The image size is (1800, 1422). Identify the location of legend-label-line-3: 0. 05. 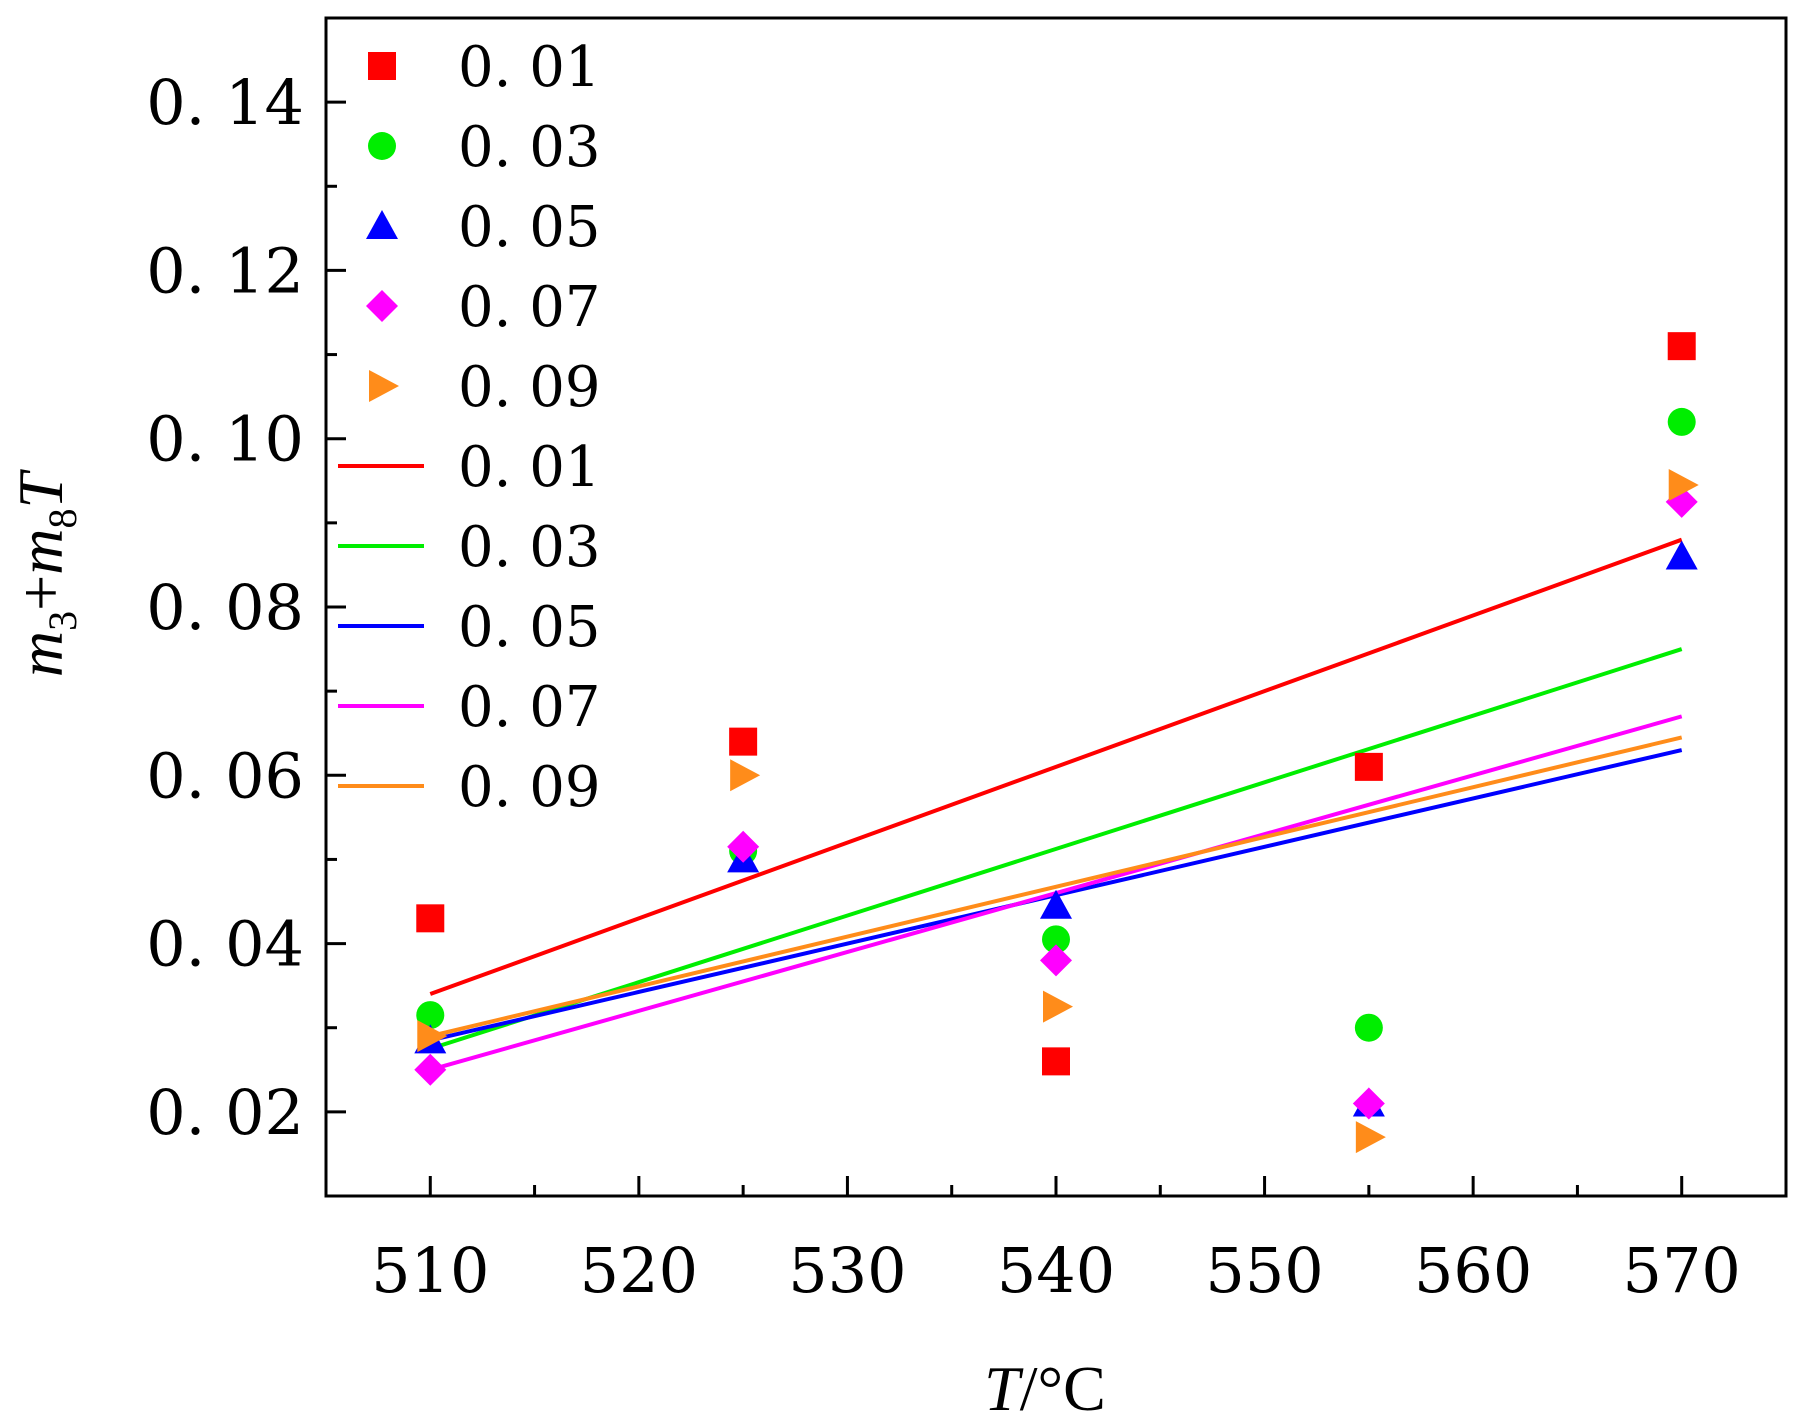
(529, 627).